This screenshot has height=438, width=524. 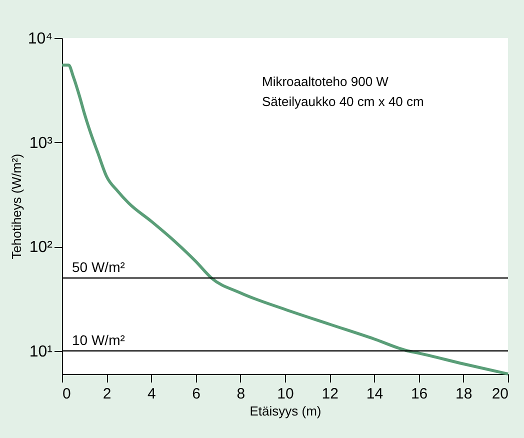 I want to click on x-tick-label: 2, so click(x=107, y=394).